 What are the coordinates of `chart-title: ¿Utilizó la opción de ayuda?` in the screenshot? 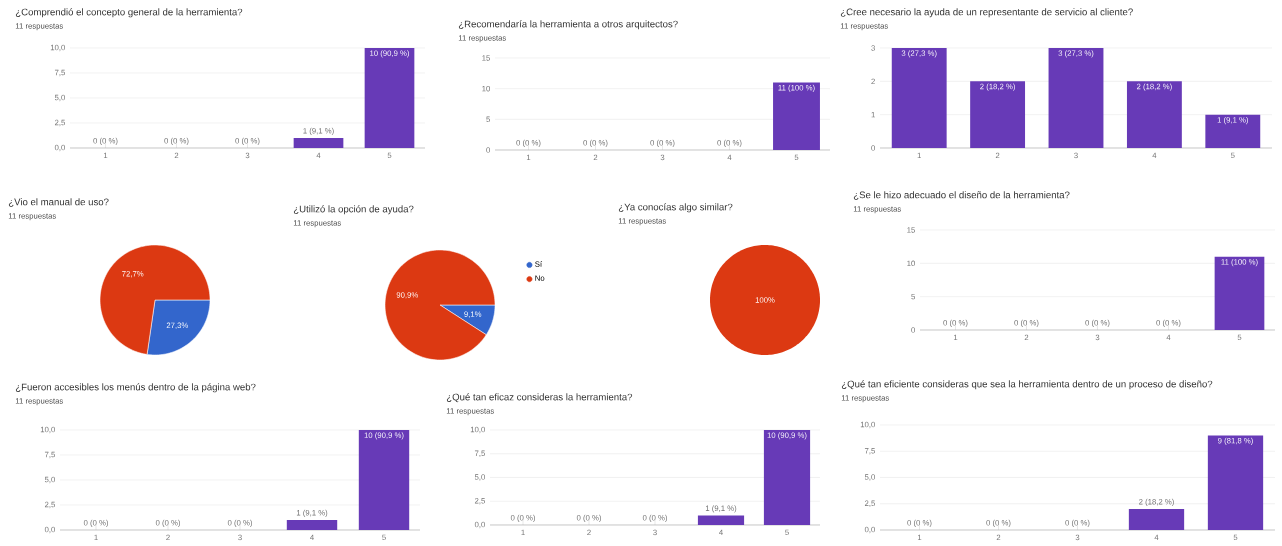 It's located at (353, 210).